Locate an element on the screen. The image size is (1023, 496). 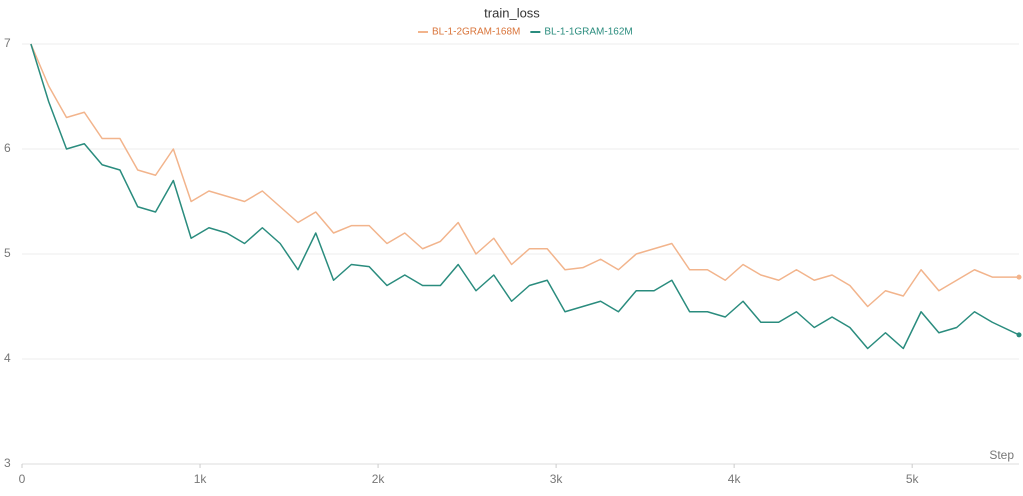
y-tick-label: 4 is located at coordinates (7, 358).